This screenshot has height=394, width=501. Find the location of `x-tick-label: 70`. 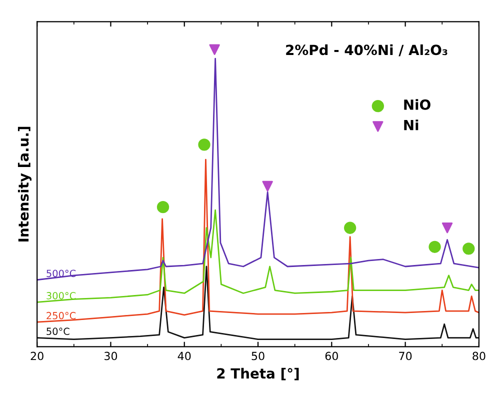

x-tick-label: 70 is located at coordinates (405, 356).